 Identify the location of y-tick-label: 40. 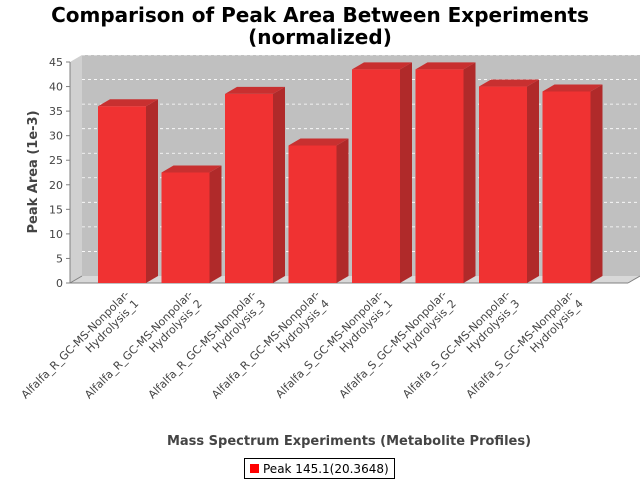
(56, 87).